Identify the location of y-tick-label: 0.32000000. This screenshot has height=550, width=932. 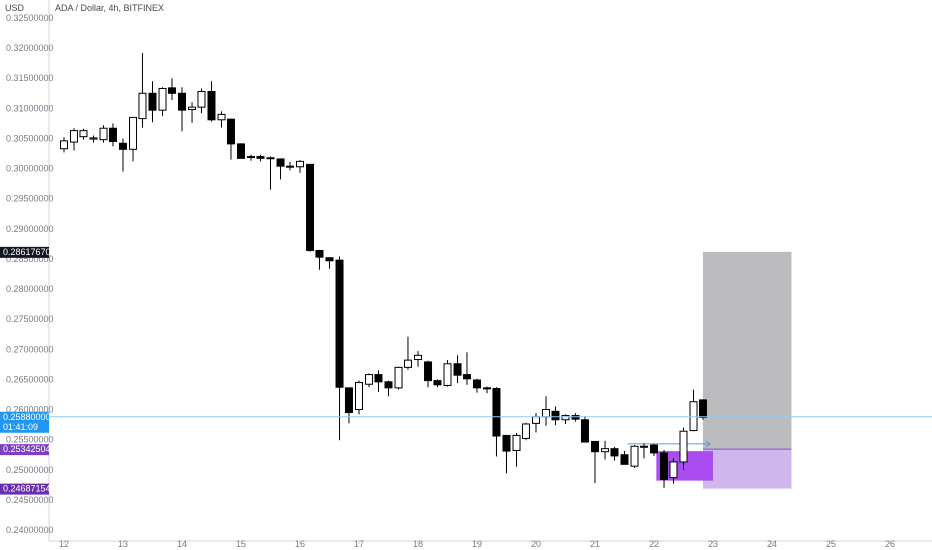
(30, 48).